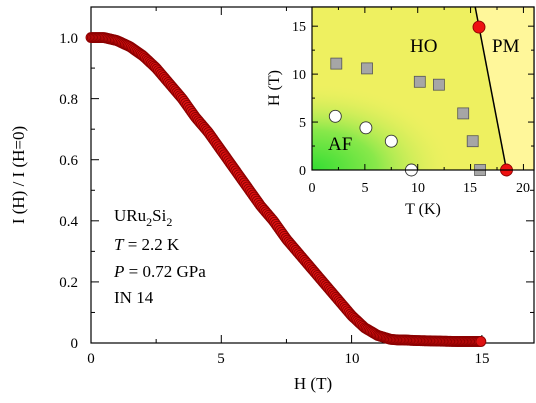  I want to click on temperature-label: T = 2.2 K, so click(147, 244).